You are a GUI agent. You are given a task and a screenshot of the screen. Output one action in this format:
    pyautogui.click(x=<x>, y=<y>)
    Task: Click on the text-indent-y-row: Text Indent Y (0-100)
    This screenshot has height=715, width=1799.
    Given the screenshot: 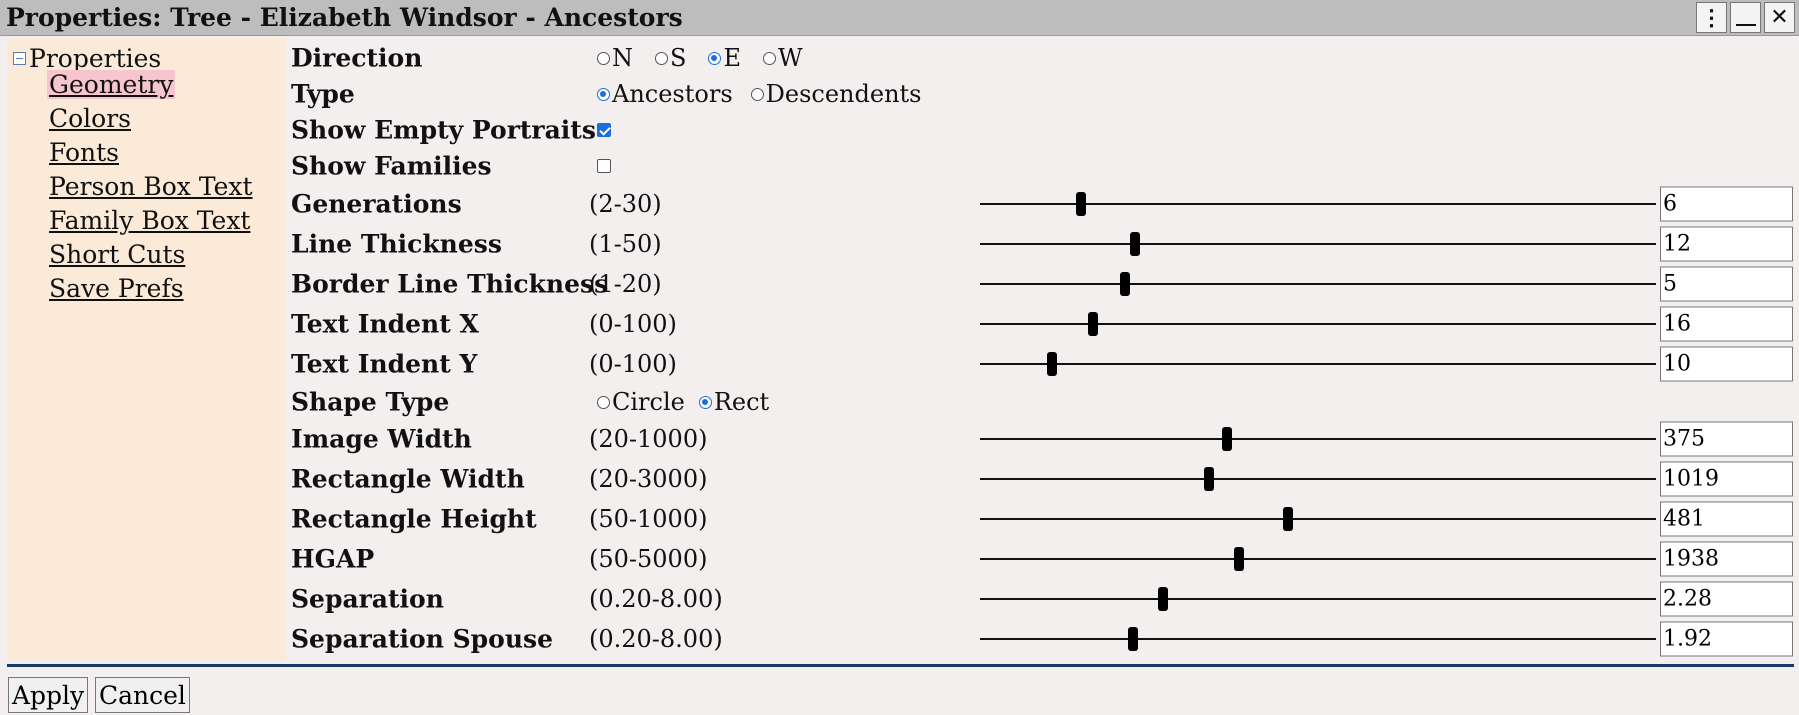 What is the action you would take?
    pyautogui.click(x=1043, y=364)
    